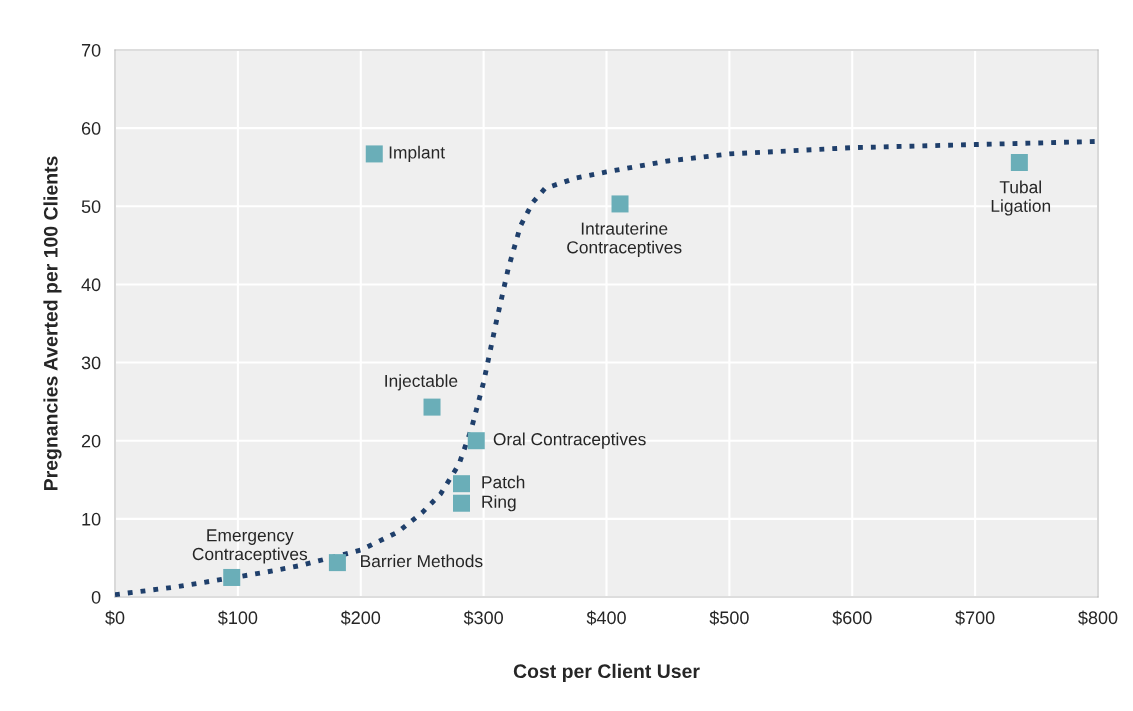 The image size is (1133, 711). I want to click on y-tick-label: 0, so click(96, 597).